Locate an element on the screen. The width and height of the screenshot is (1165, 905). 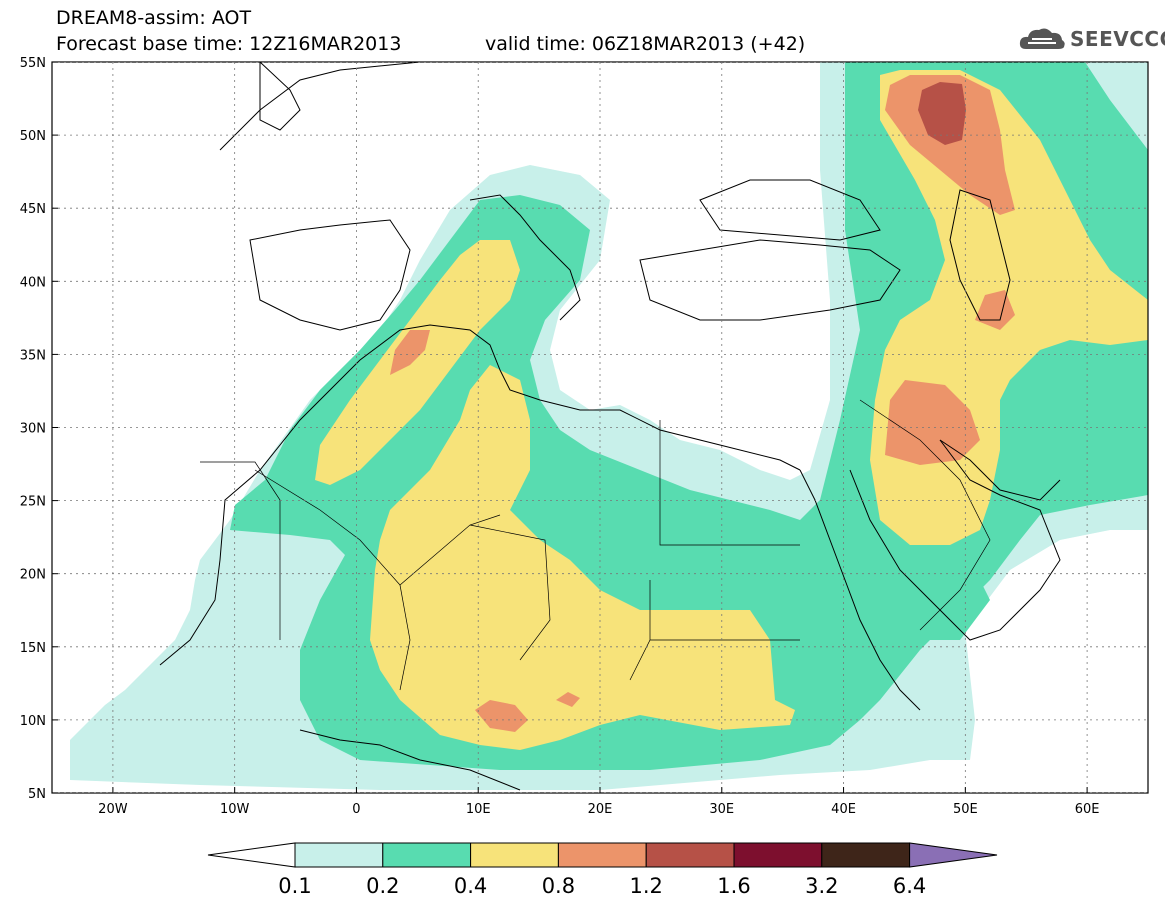
seevccc-logo: SEEVCCC is located at coordinates (1091, 39).